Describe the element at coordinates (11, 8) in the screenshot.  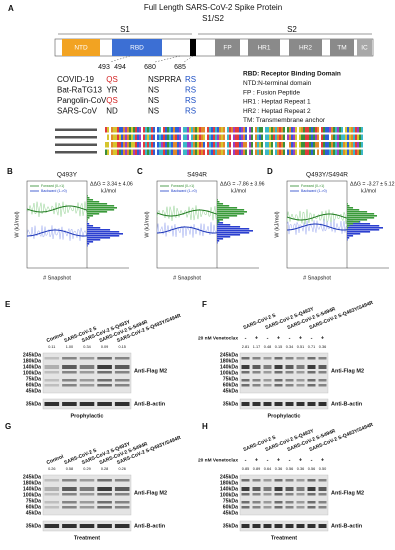
I see `panel-letter: A` at that location.